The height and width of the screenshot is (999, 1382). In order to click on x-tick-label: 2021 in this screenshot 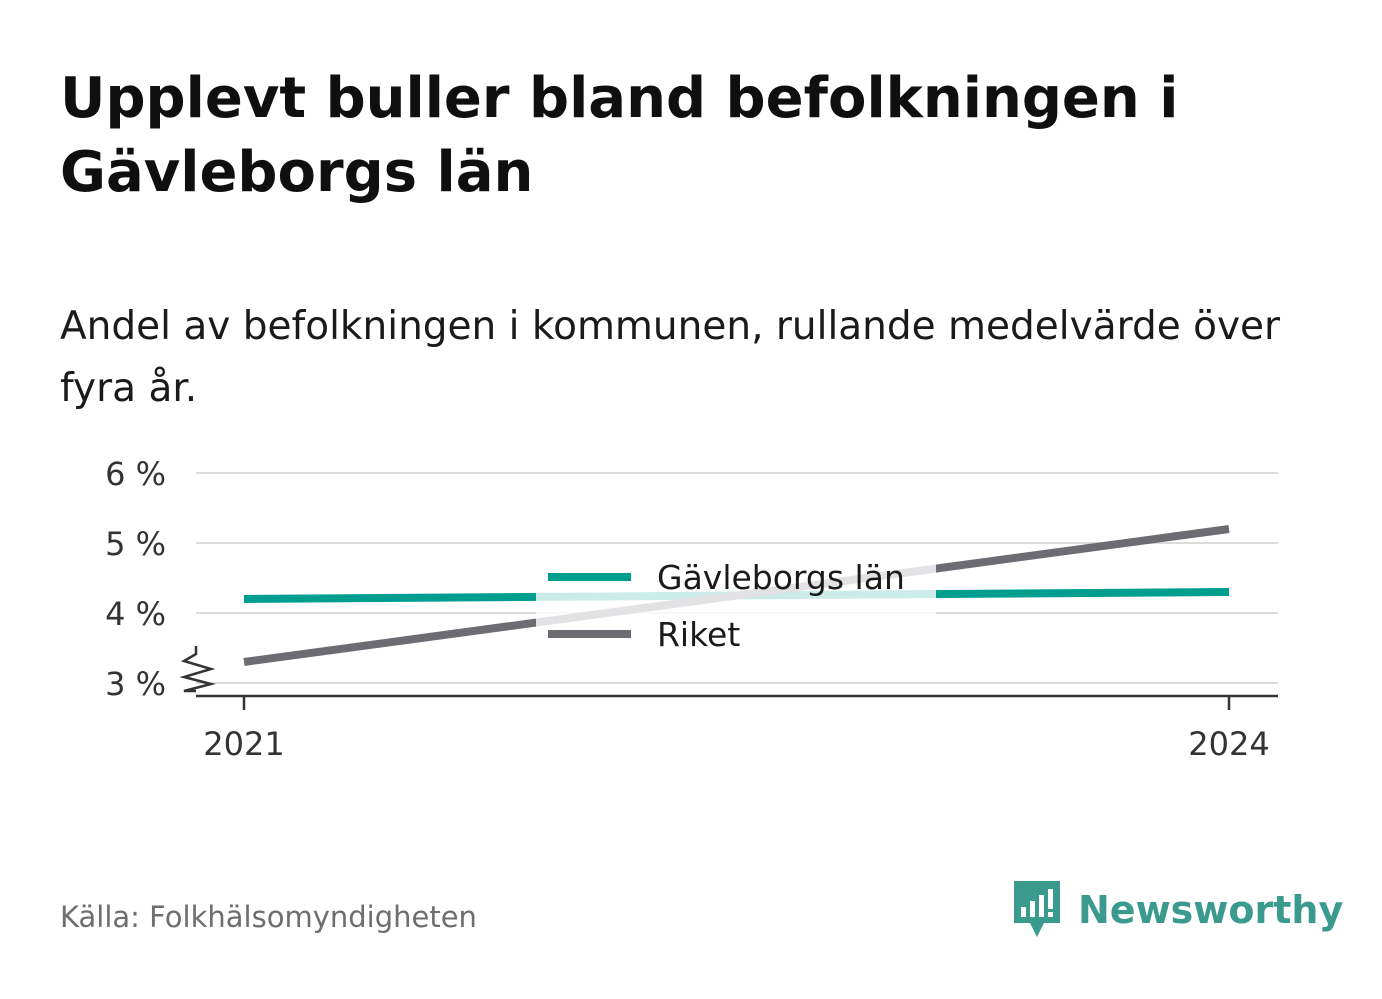, I will do `click(243, 744)`.